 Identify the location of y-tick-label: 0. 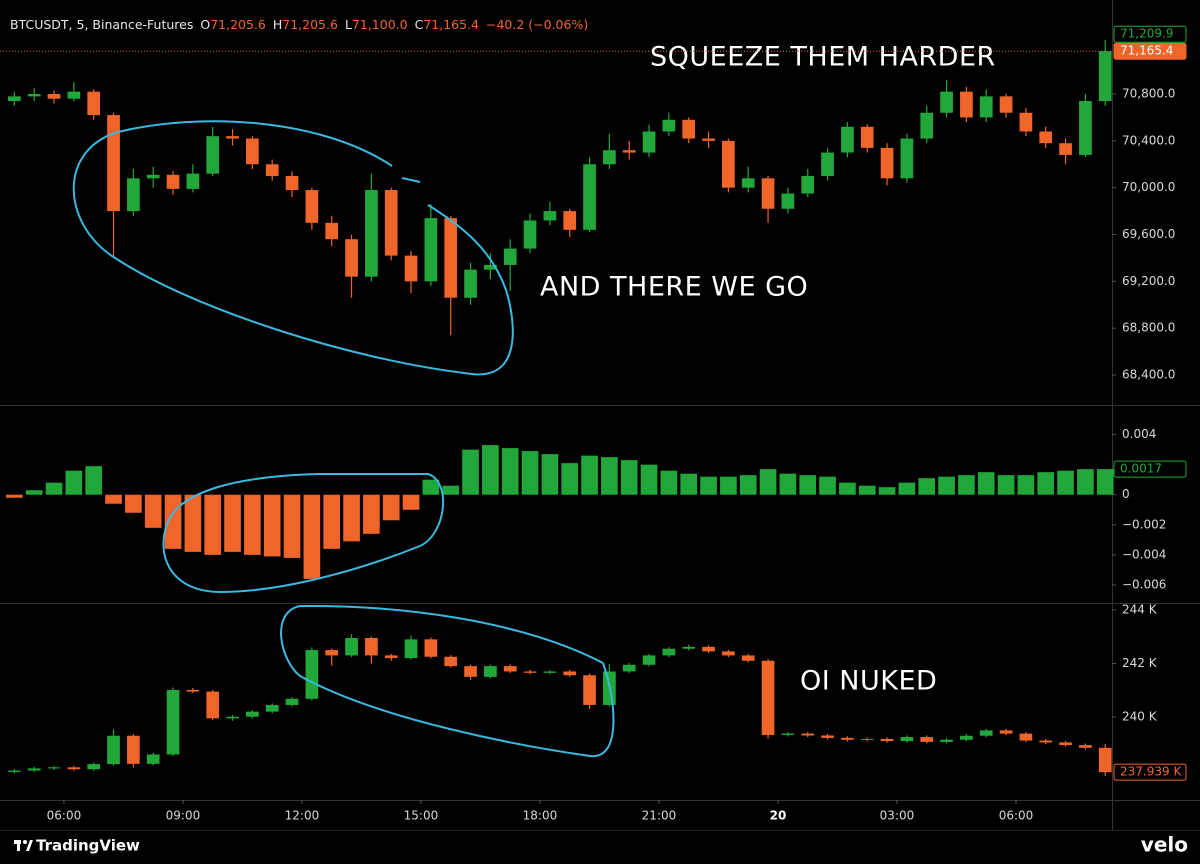
(1126, 494).